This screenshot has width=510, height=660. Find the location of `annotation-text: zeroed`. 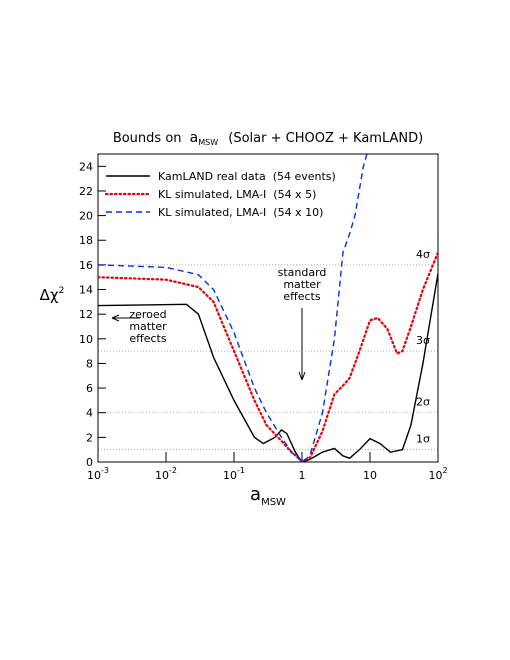

annotation-text: zeroed is located at coordinates (147, 314).